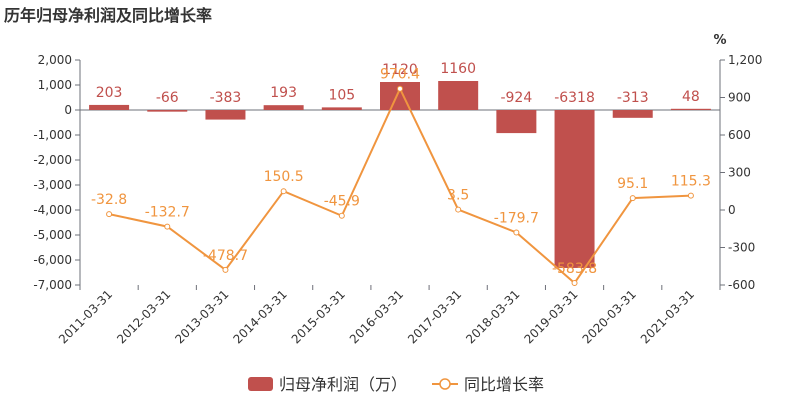  Describe the element at coordinates (52, 235) in the screenshot. I see `left-tick-label: -5,000` at that location.